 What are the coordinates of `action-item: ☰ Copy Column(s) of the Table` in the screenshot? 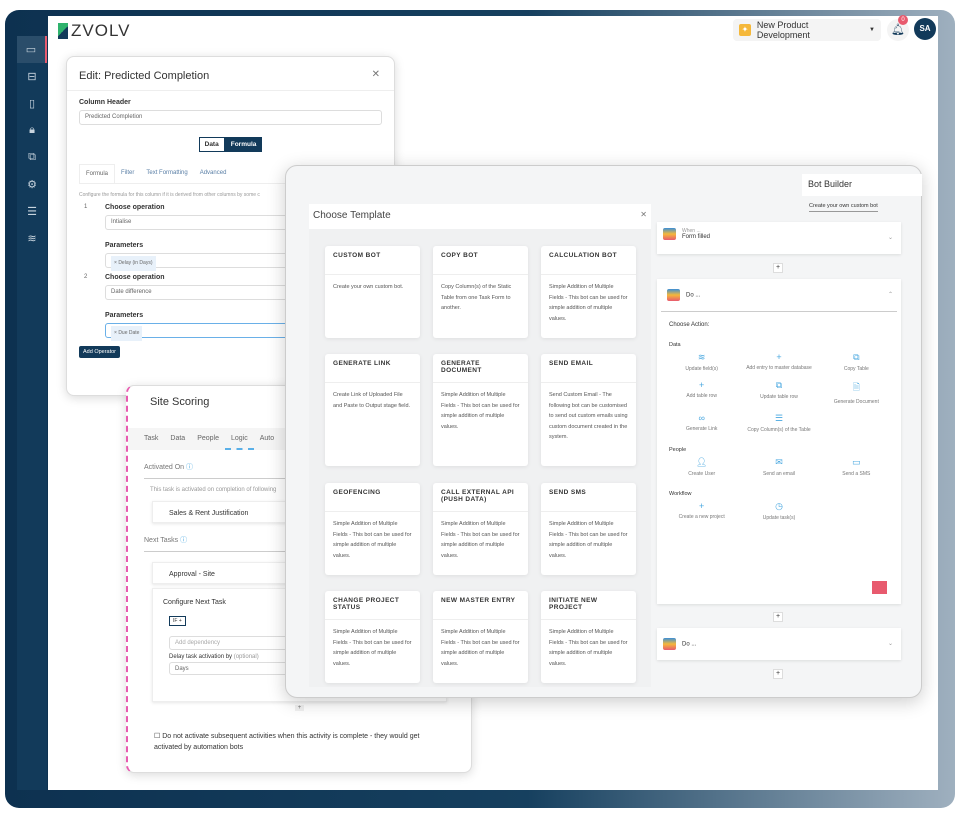 It's located at (778, 423).